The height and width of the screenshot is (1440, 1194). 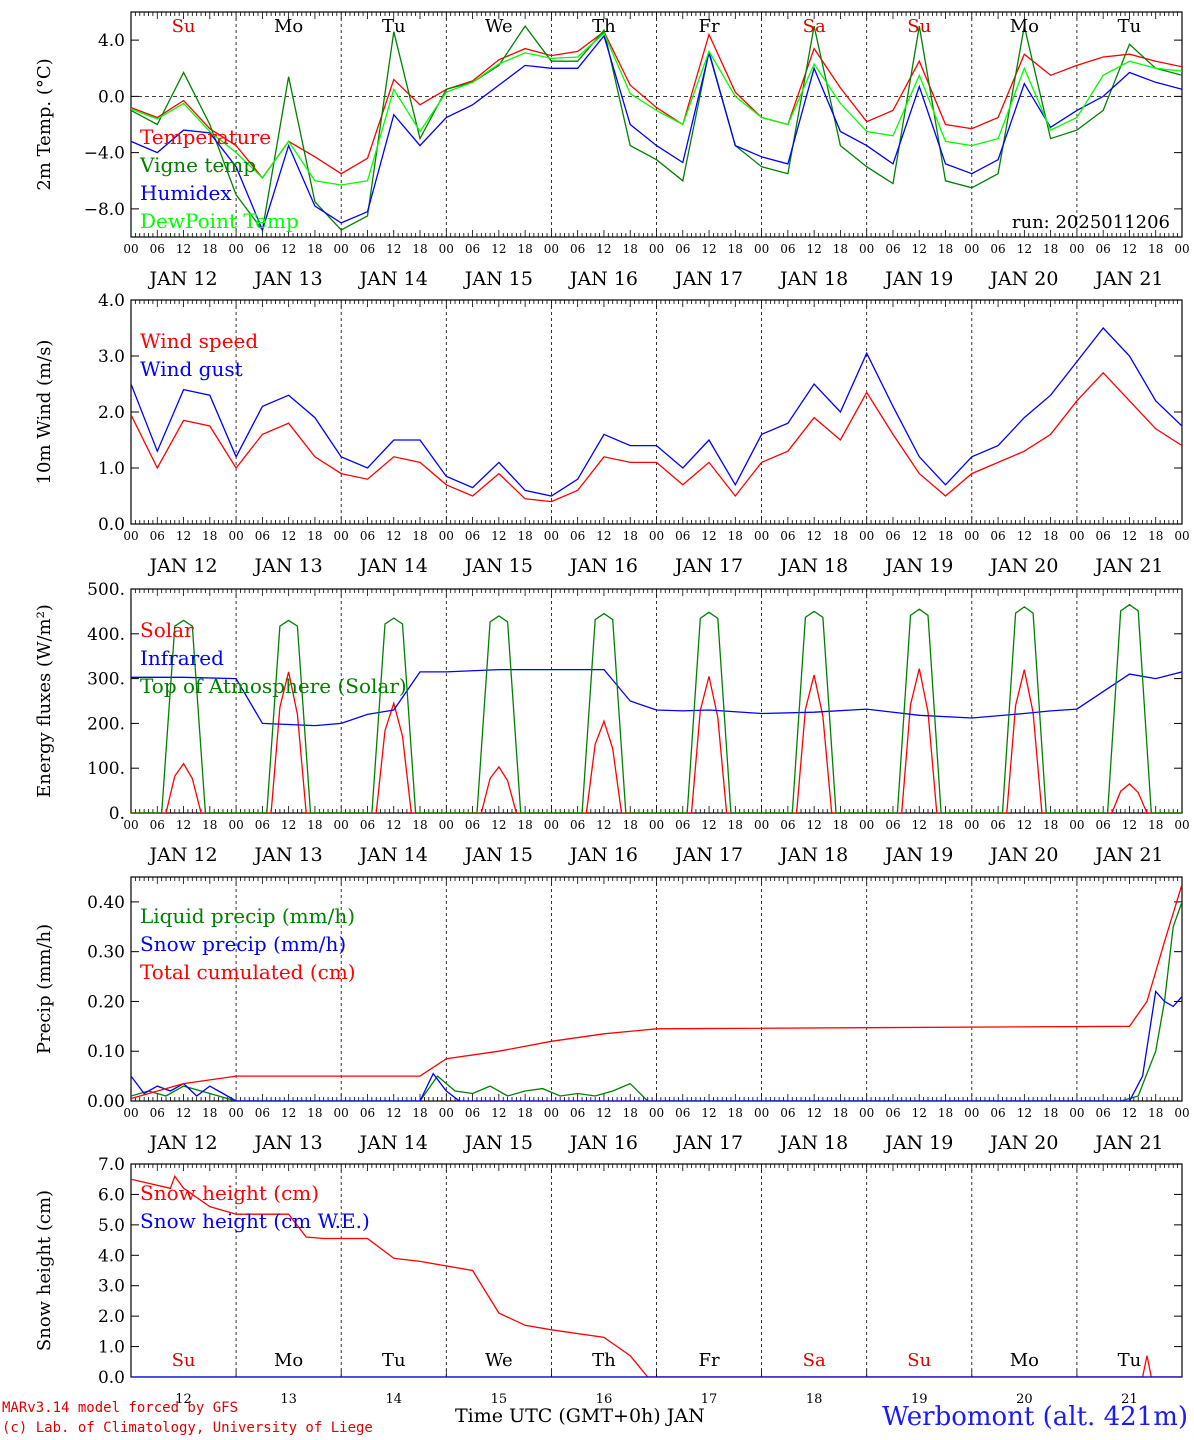 What do you see at coordinates (918, 279) in the screenshot?
I see `x-date-label: JAN 19` at bounding box center [918, 279].